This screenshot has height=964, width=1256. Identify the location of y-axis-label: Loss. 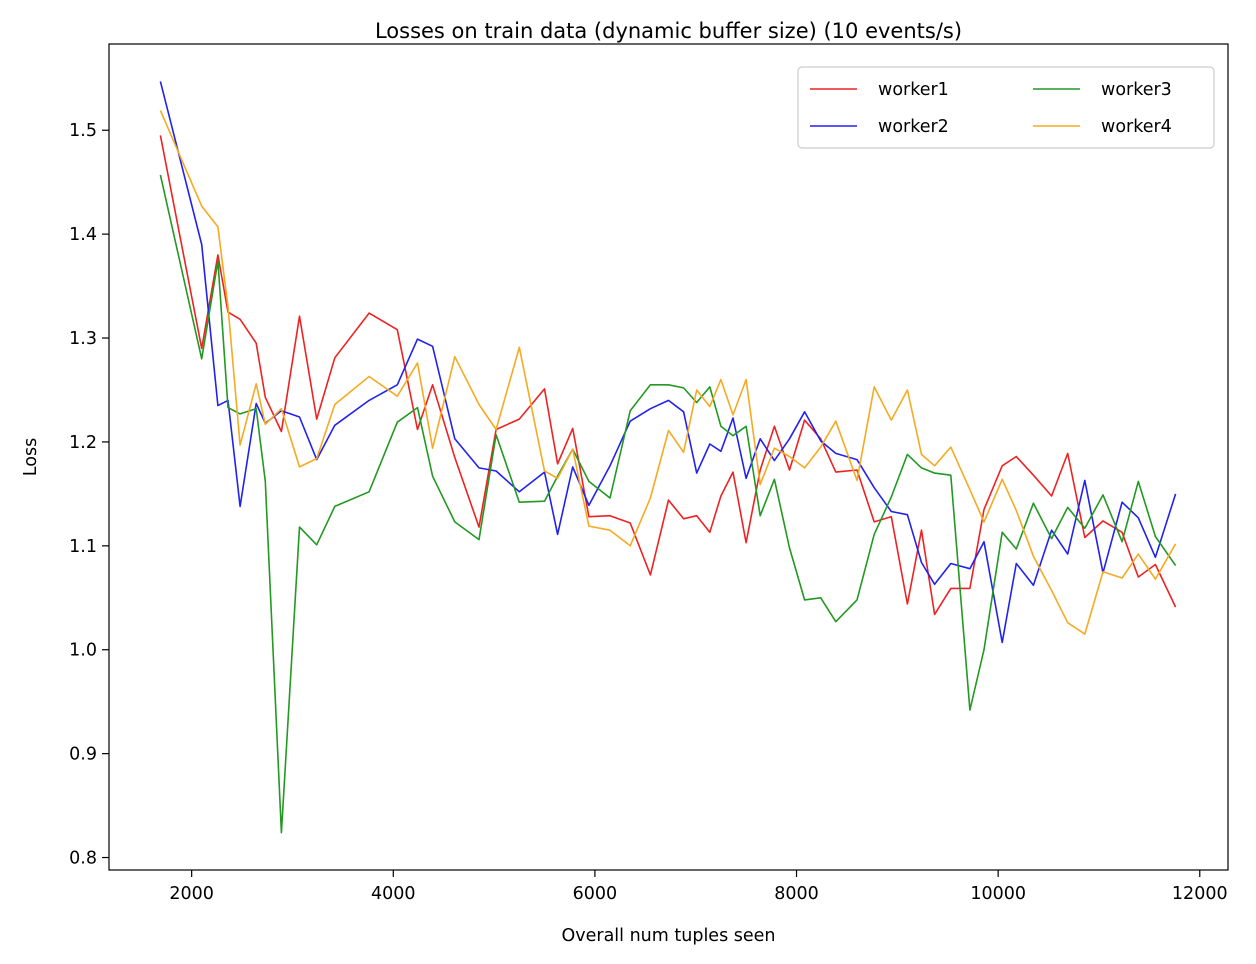
(31, 457).